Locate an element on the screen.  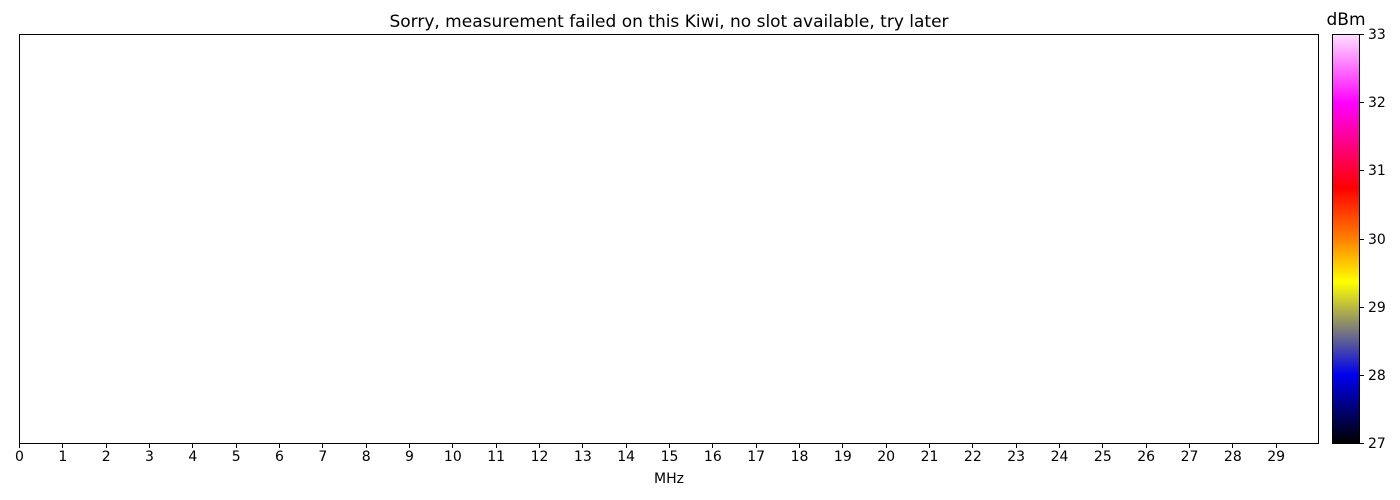
x-tick-label: 29 is located at coordinates (1276, 457).